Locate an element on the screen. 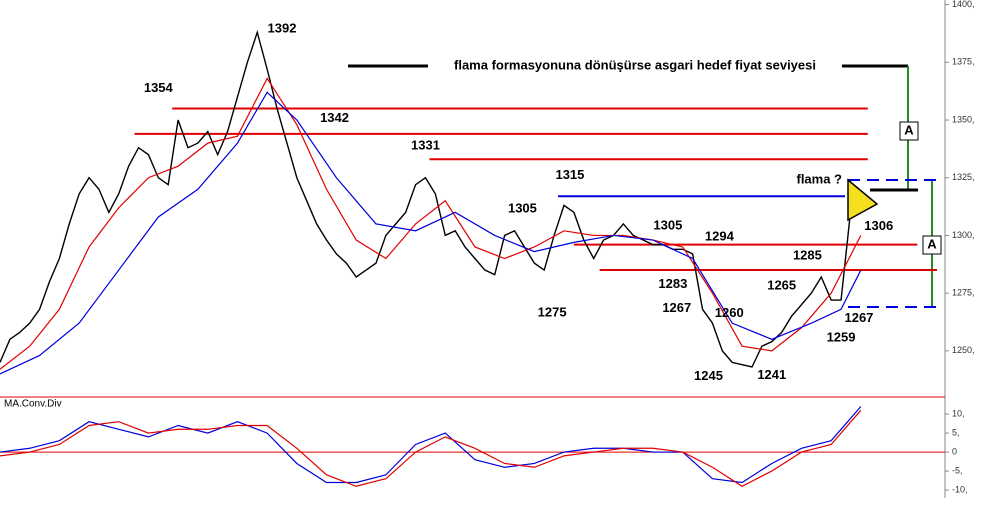 The image size is (1000, 511). price-label: 1294 is located at coordinates (720, 236).